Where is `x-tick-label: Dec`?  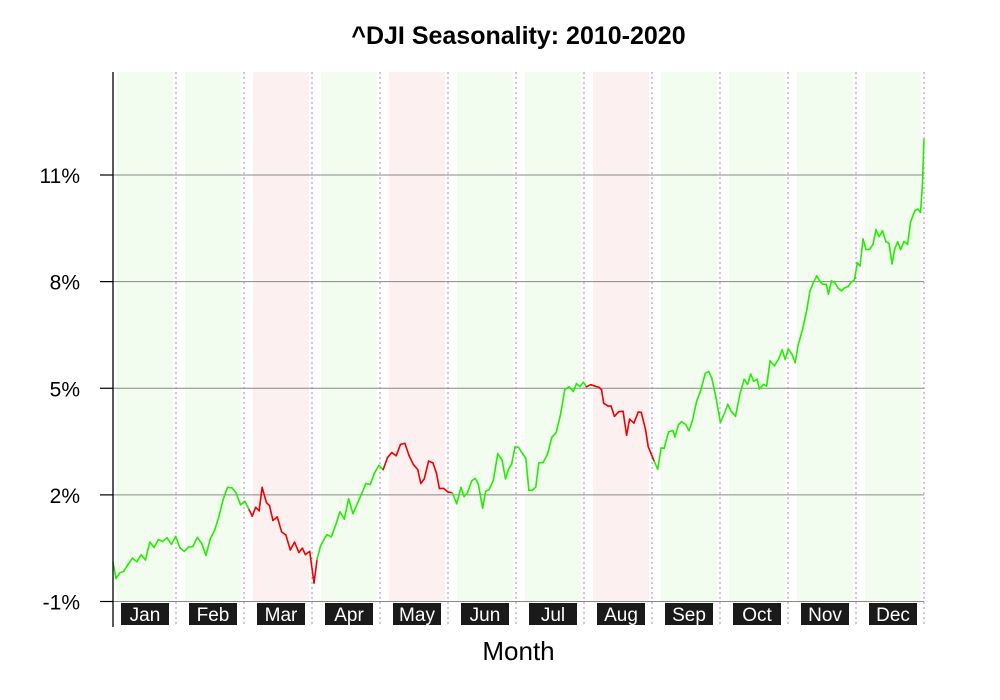
x-tick-label: Dec is located at coordinates (893, 615).